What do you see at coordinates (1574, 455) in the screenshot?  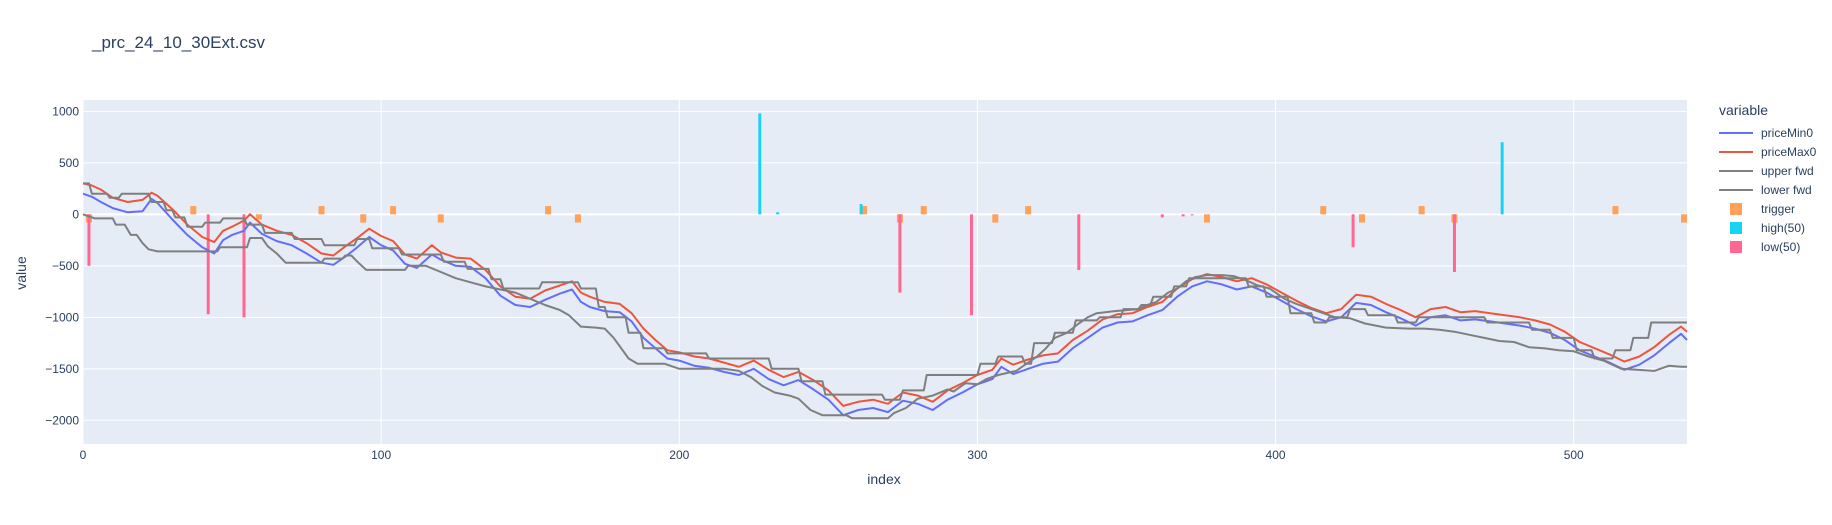 I see `x-tick-label: 500` at bounding box center [1574, 455].